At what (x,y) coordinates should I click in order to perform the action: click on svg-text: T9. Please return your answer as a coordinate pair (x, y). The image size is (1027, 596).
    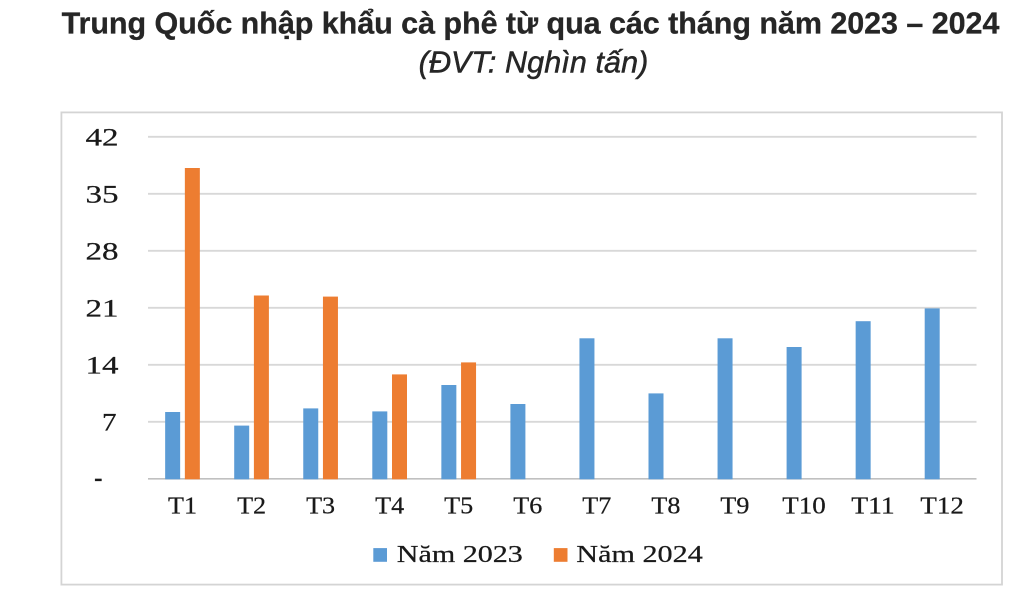
    Looking at the image, I should click on (734, 507).